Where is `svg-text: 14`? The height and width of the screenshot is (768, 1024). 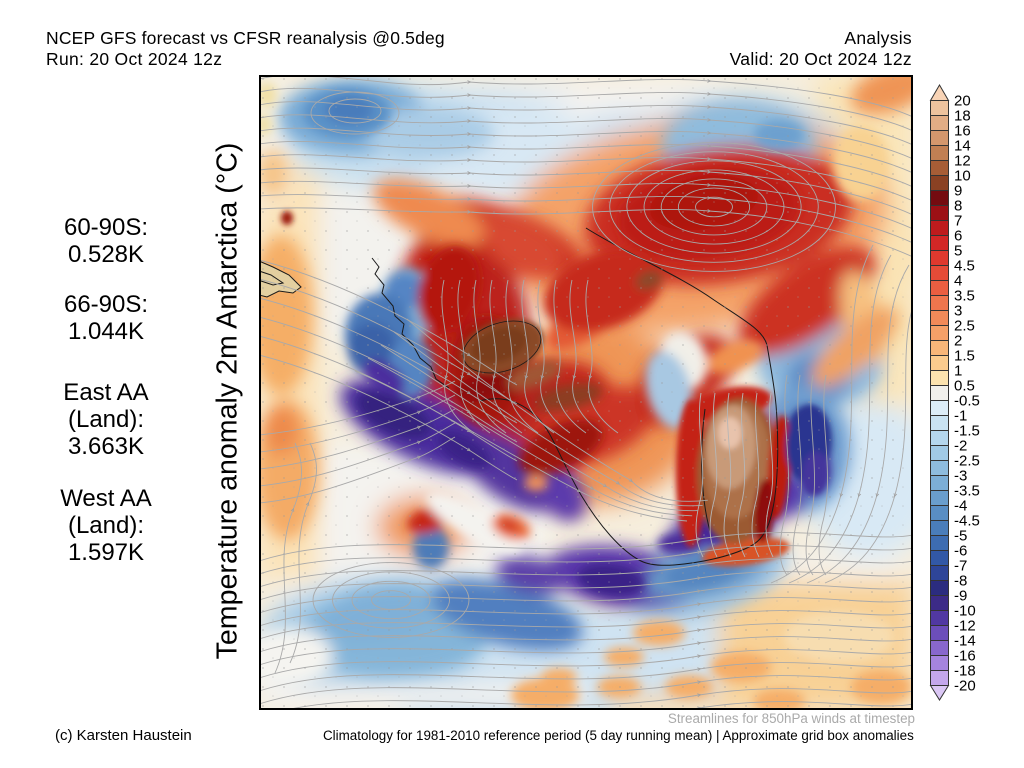 svg-text: 14 is located at coordinates (962, 146).